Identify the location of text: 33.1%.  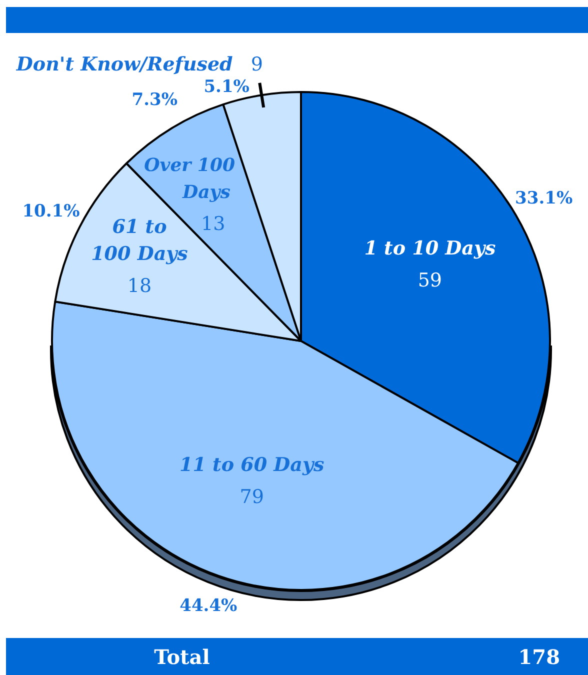
(544, 198).